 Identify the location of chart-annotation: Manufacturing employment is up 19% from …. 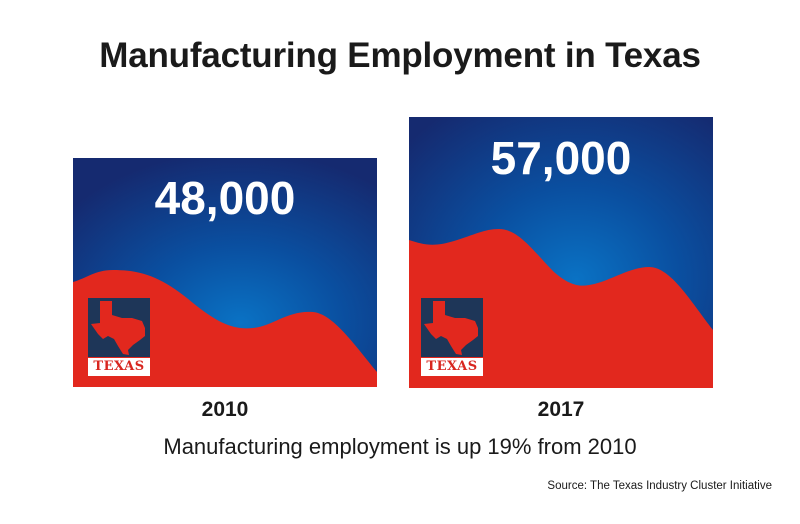
(400, 446).